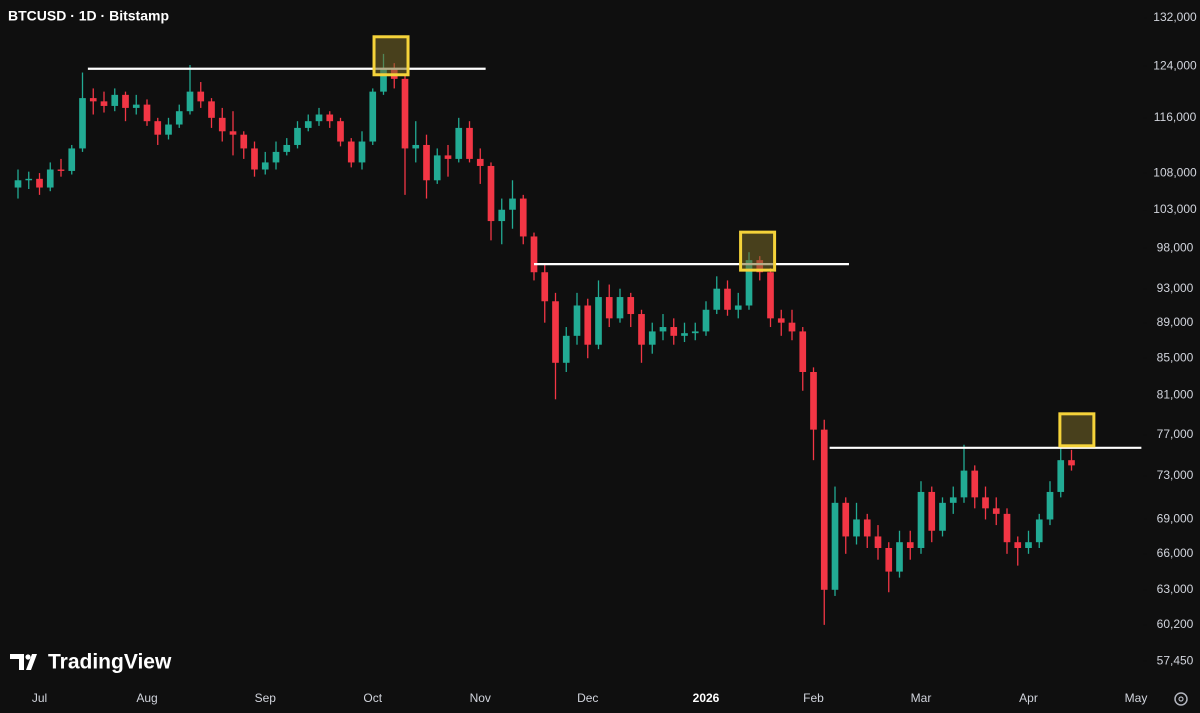 The height and width of the screenshot is (713, 1200). Describe the element at coordinates (1175, 209) in the screenshot. I see `y-tick-label: 103,000` at that location.